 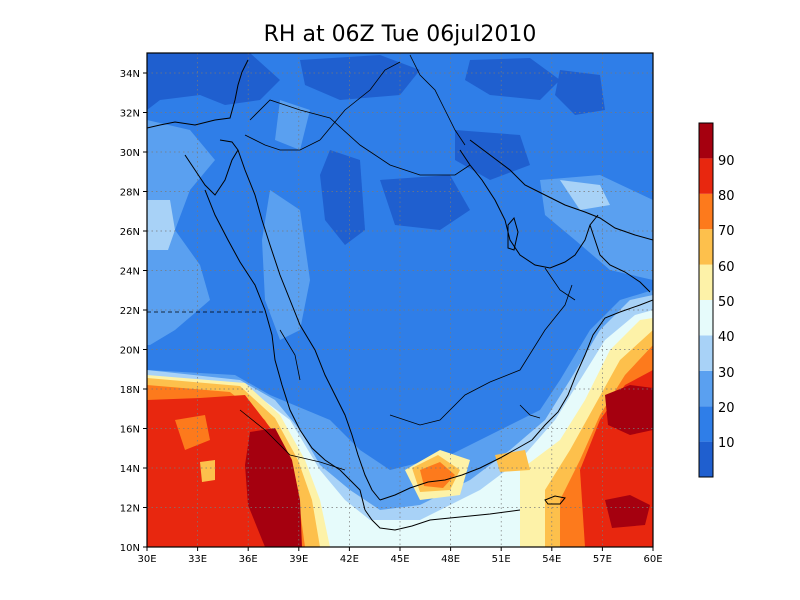 I want to click on saudi-north-border, so click(x=360, y=137).